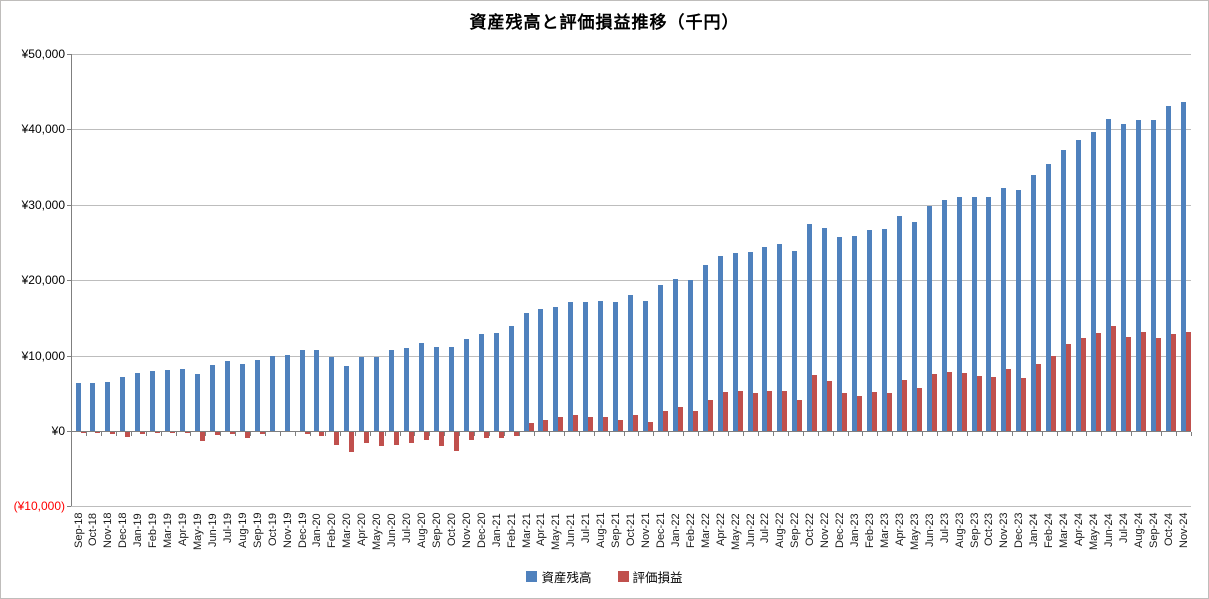  Describe the element at coordinates (108, 531) in the screenshot. I see `x-axis-label: Nov-18` at that location.